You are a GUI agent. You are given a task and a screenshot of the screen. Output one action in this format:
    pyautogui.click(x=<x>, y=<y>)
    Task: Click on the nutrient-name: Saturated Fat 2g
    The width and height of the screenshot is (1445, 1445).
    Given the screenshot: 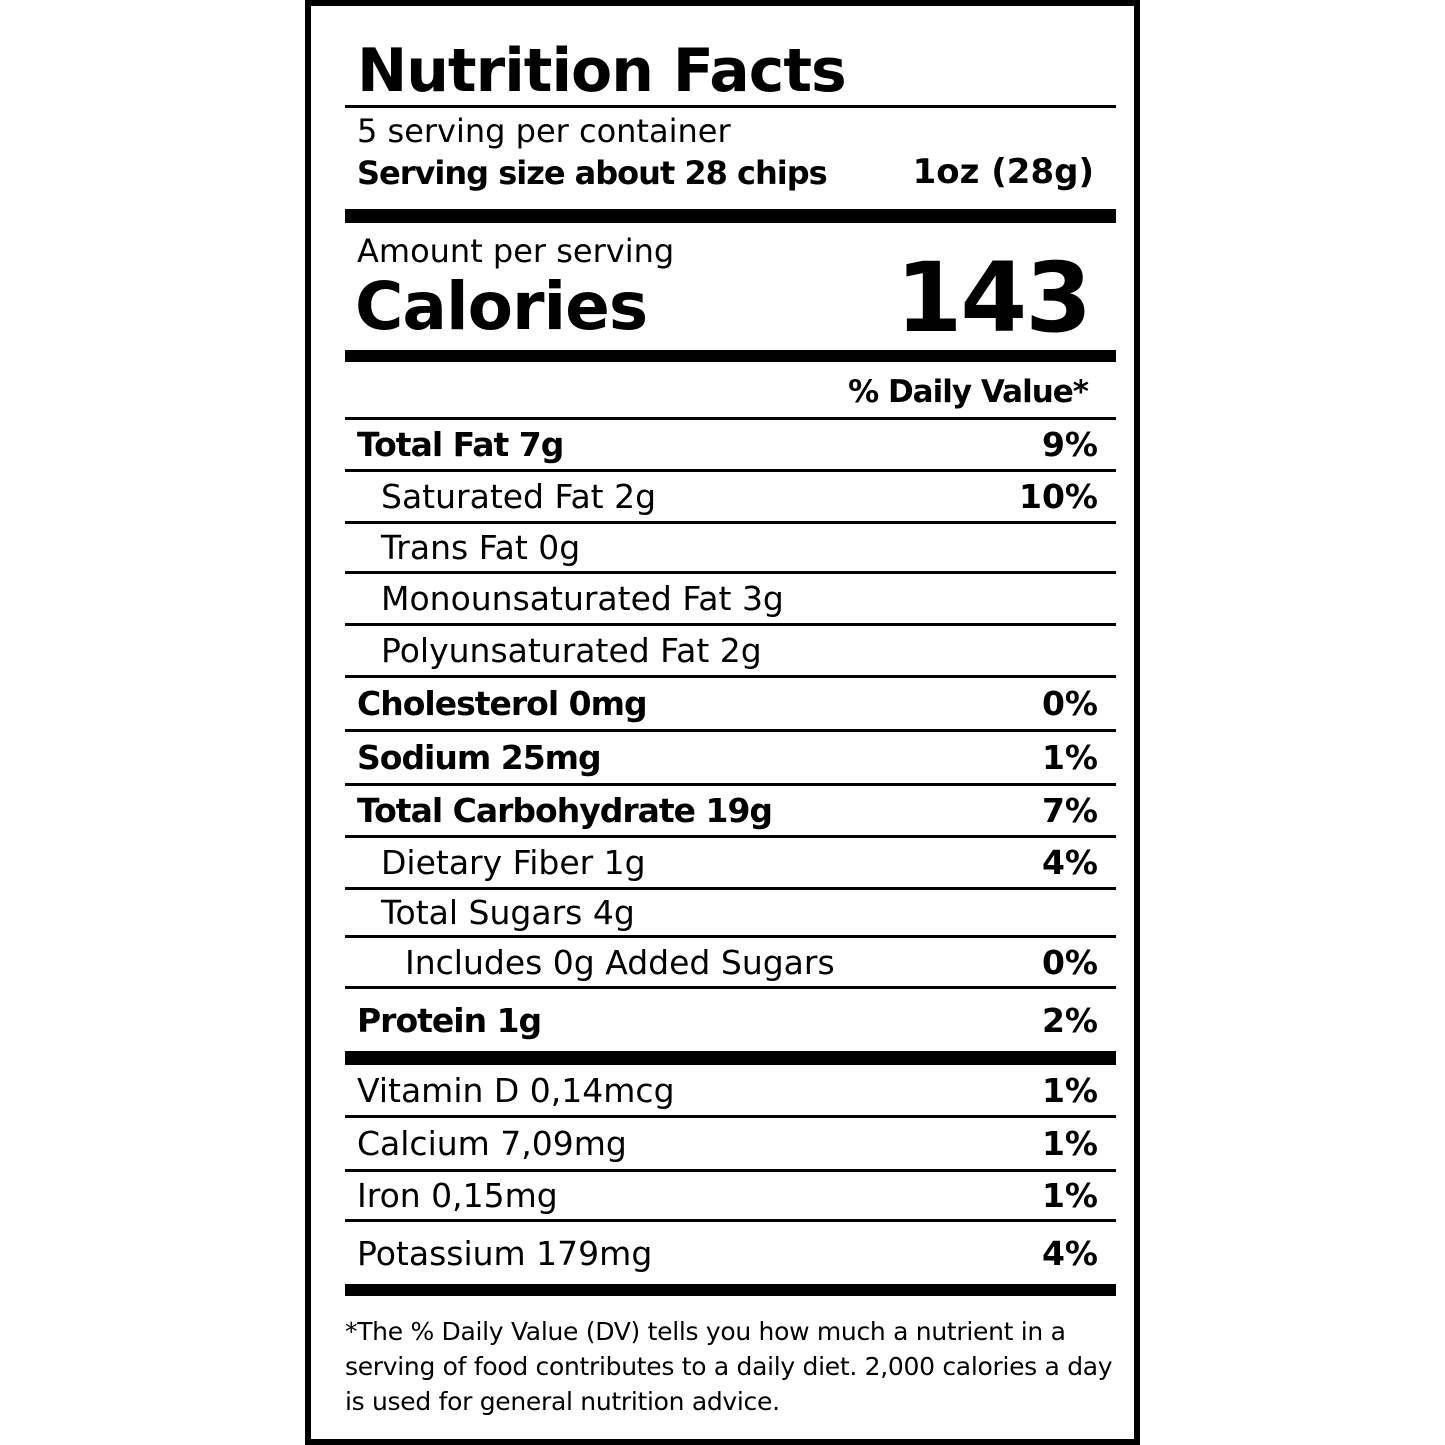 What is the action you would take?
    pyautogui.click(x=519, y=496)
    